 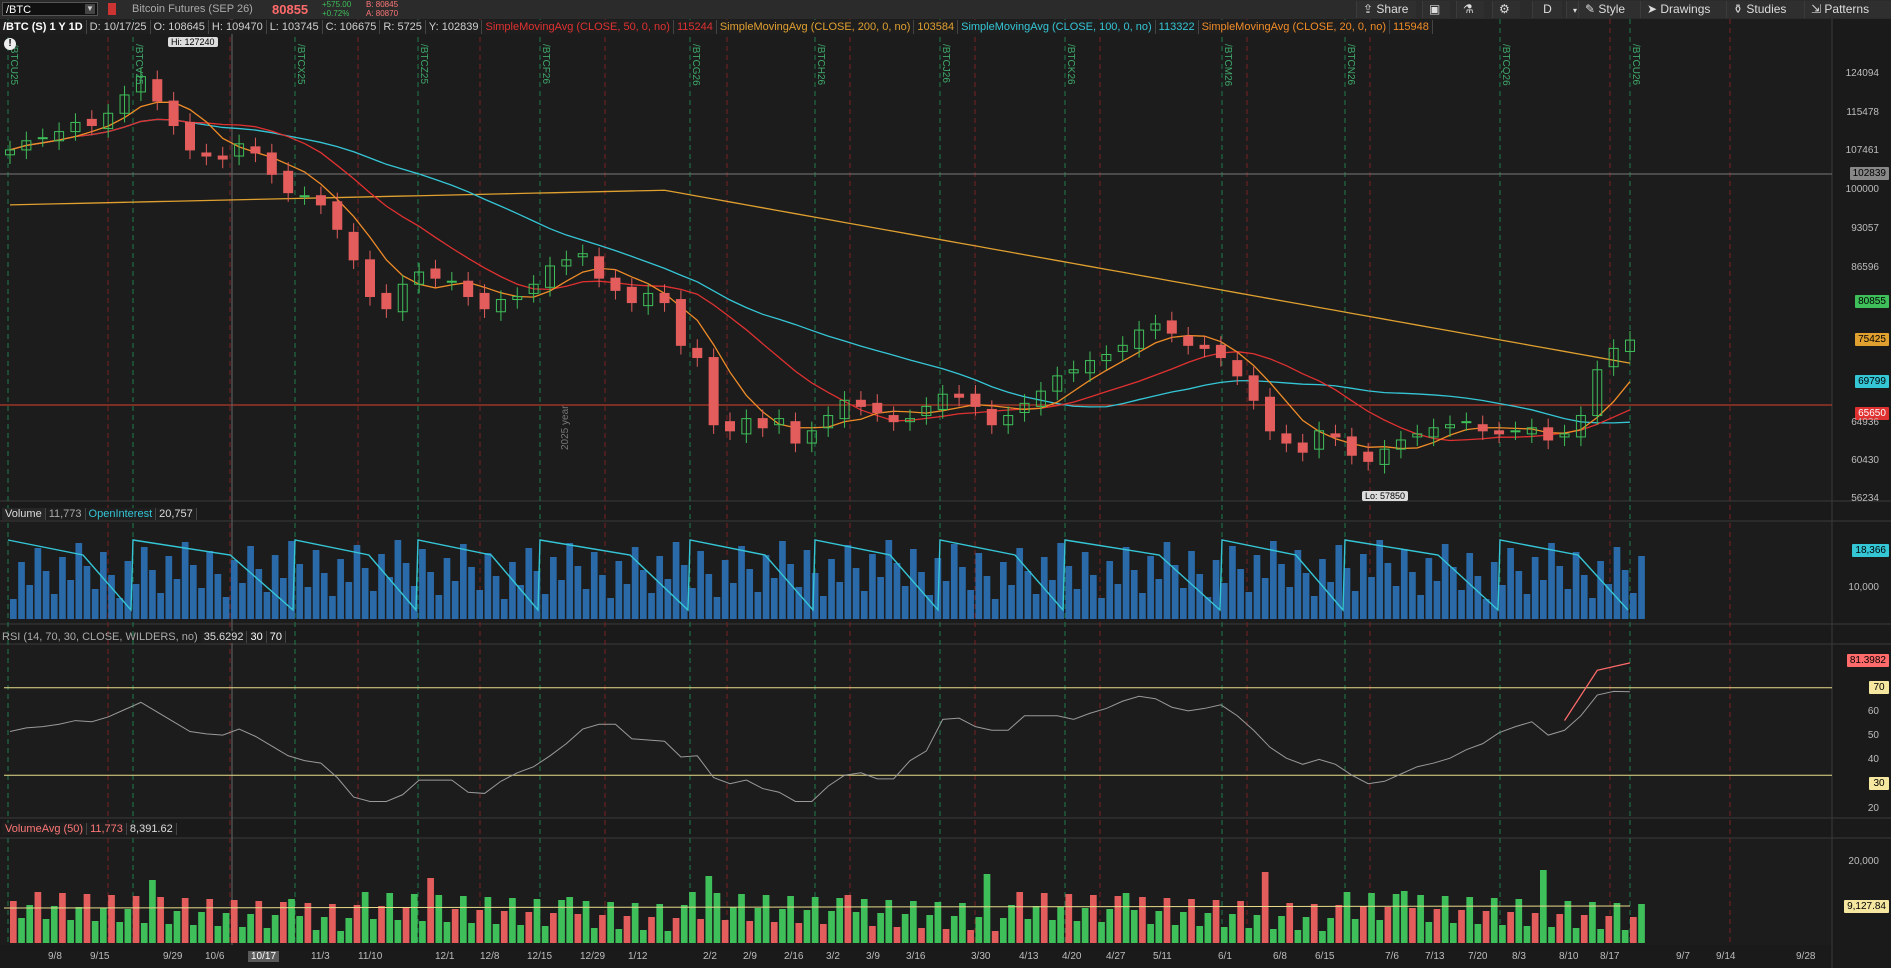 What do you see at coordinates (815, 27) in the screenshot?
I see `sma200-label: SimpleMovingAvg (CLOSE, 200, 0, no)` at bounding box center [815, 27].